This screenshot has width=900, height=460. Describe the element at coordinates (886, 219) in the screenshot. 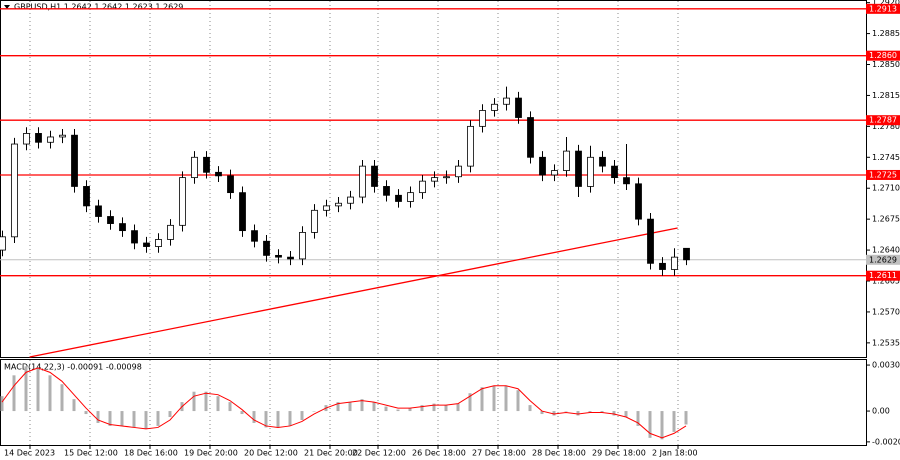

I see `y-tick-label: 1.2675` at that location.